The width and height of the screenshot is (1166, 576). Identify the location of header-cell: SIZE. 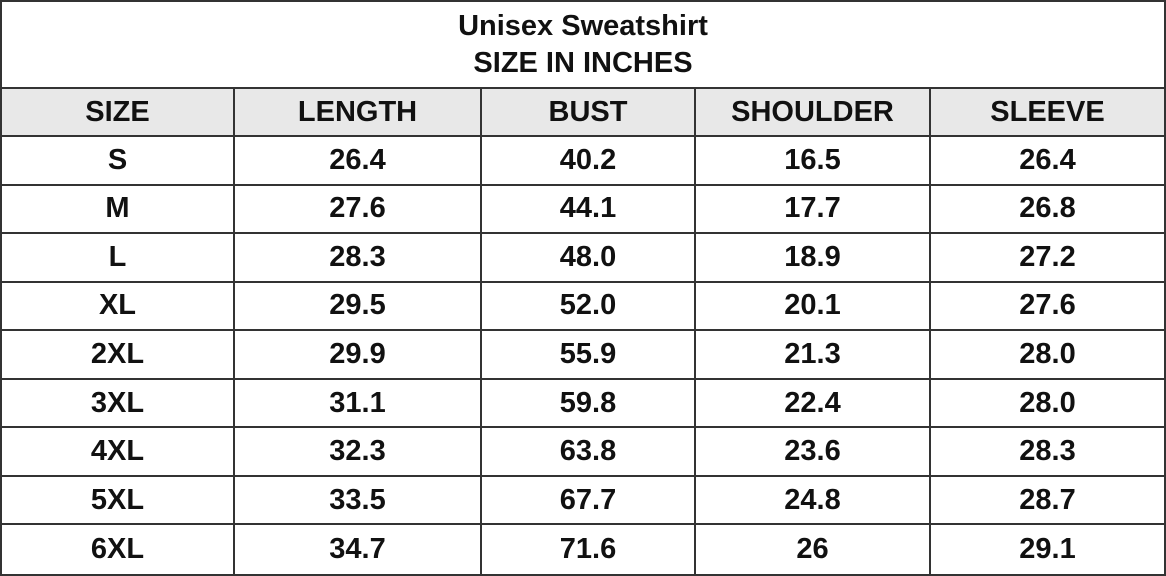
(118, 113).